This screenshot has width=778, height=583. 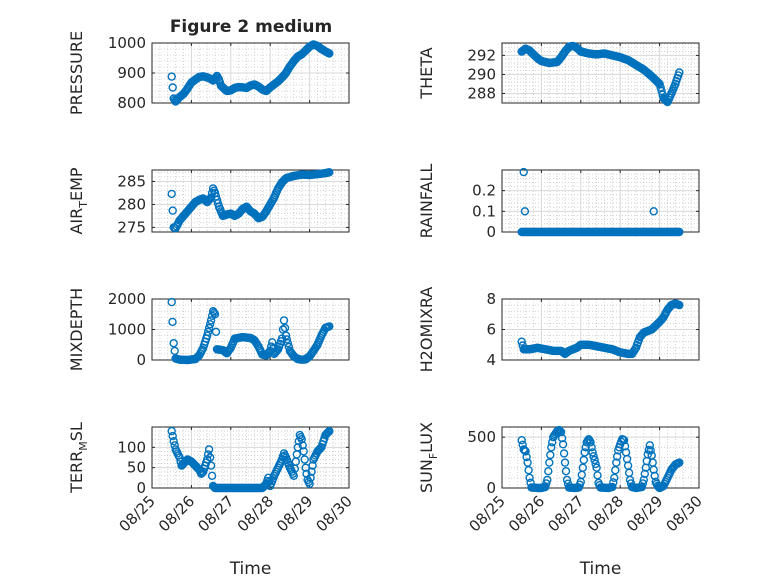 I want to click on y-axis-label: THETA, so click(x=426, y=73).